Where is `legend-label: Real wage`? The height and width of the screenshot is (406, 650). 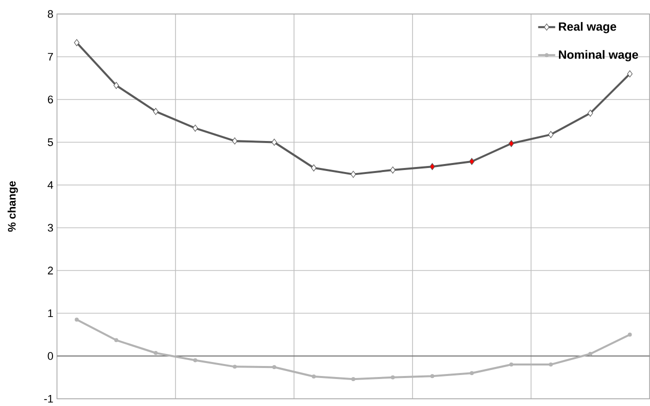 legend-label: Real wage is located at coordinates (587, 28).